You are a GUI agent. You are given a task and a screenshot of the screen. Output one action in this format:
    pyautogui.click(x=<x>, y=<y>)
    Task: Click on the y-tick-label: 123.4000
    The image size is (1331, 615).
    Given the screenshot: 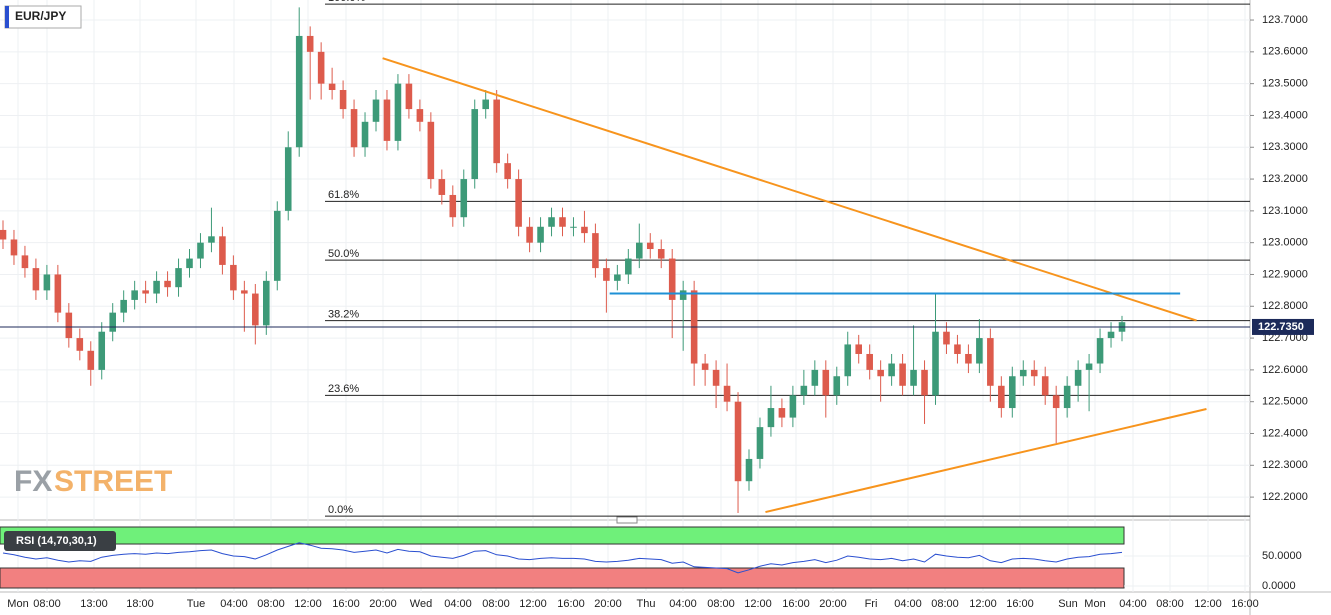 What is the action you would take?
    pyautogui.click(x=1285, y=115)
    